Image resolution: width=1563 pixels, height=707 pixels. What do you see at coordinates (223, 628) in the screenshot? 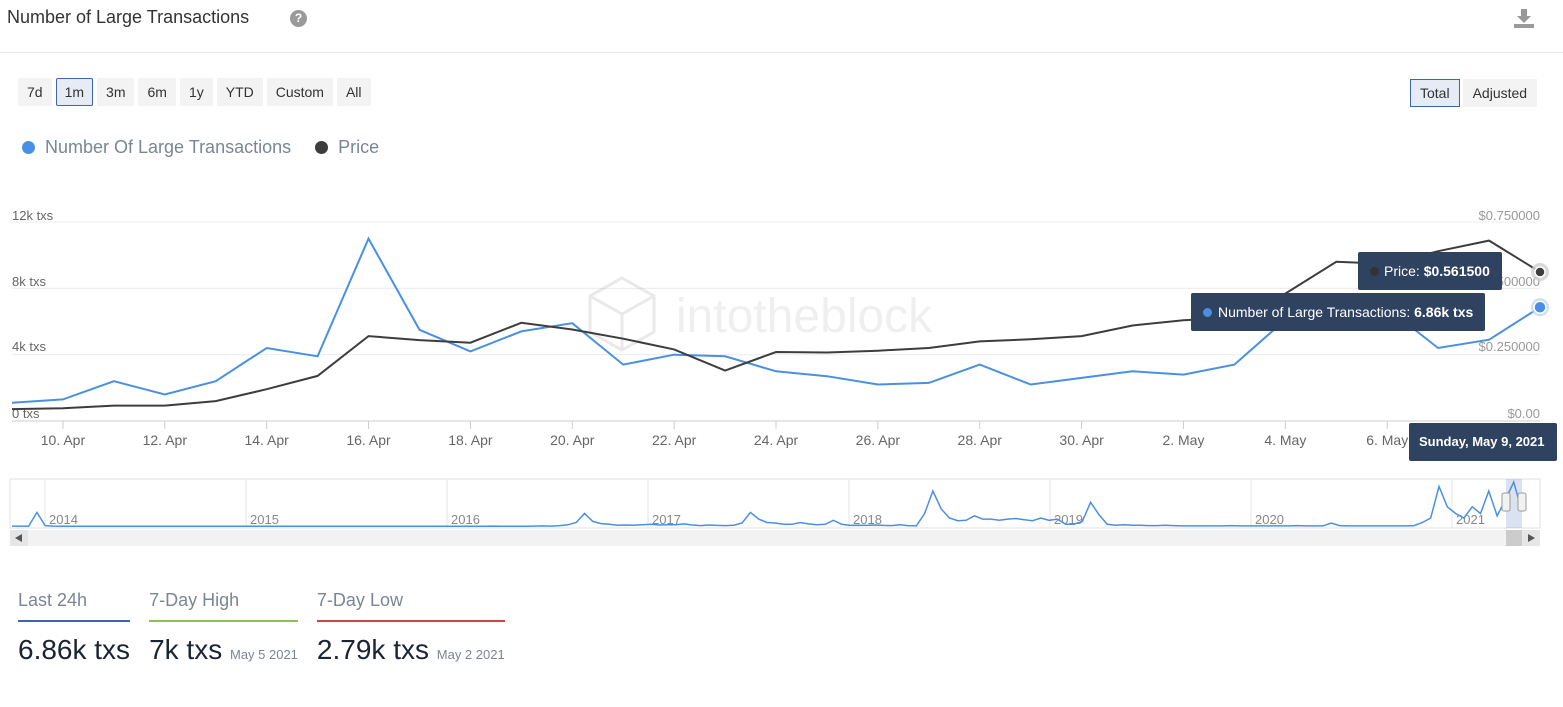
I see `stat-7day-high: 7-Day High 7k txs May 5 2021` at bounding box center [223, 628].